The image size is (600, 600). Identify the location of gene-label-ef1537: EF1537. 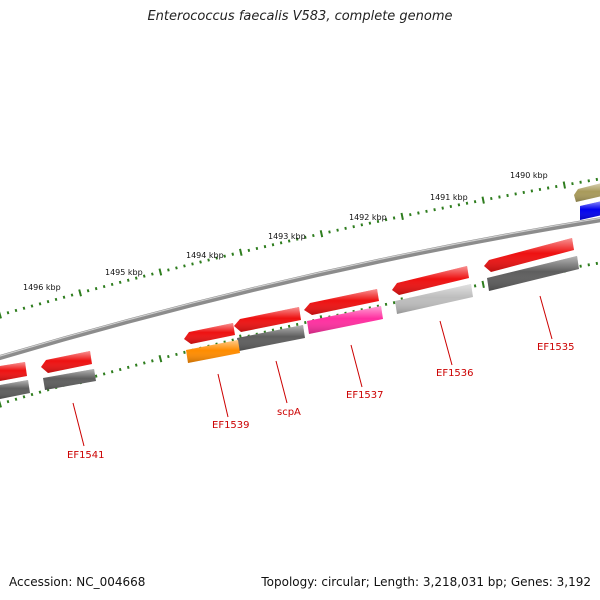
(365, 395).